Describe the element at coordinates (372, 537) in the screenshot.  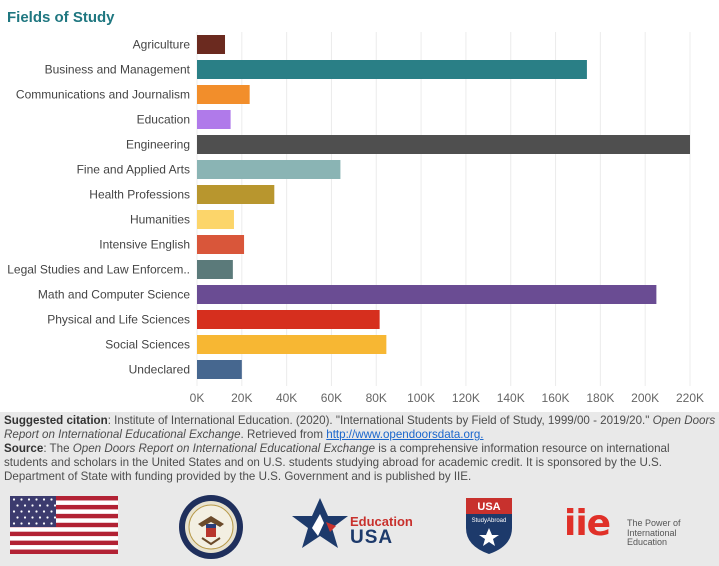
I see `education-usa-country: USA` at that location.